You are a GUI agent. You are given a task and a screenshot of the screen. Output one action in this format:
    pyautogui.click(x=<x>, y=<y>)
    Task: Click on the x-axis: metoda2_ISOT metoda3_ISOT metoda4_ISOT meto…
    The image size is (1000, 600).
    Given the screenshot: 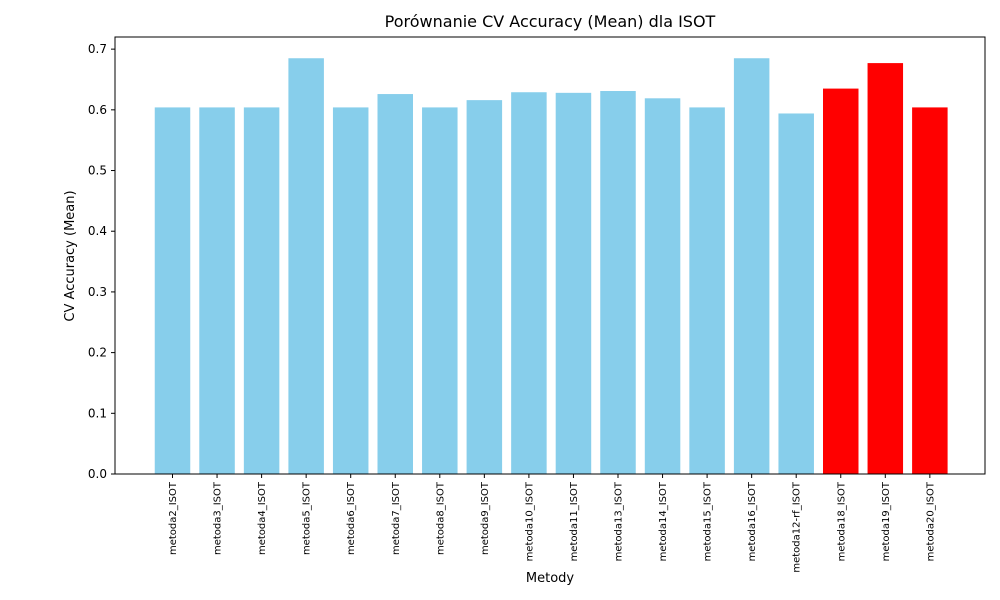 What is the action you would take?
    pyautogui.click(x=552, y=523)
    